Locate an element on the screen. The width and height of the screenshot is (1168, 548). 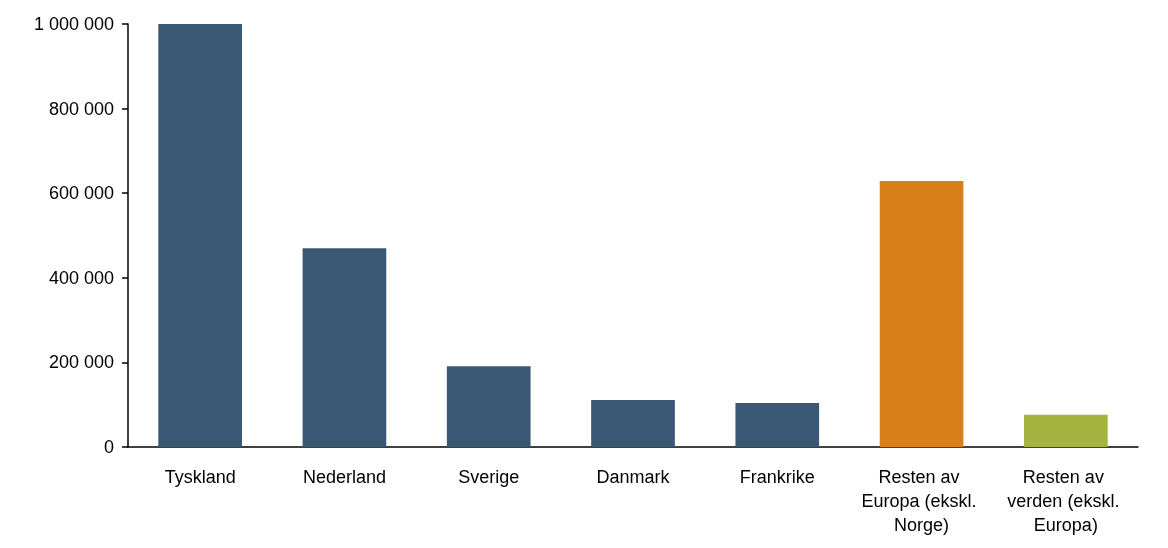
x-tick-label: Danmark is located at coordinates (633, 477).